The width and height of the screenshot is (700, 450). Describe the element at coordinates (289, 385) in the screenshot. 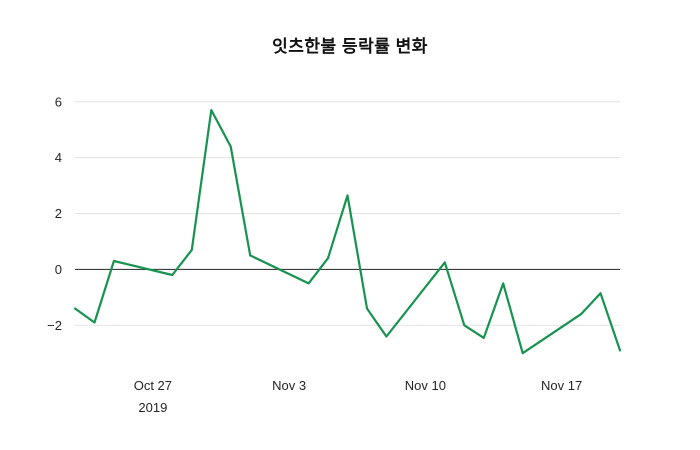

I see `x-axis-tick-label: Nov 3` at that location.